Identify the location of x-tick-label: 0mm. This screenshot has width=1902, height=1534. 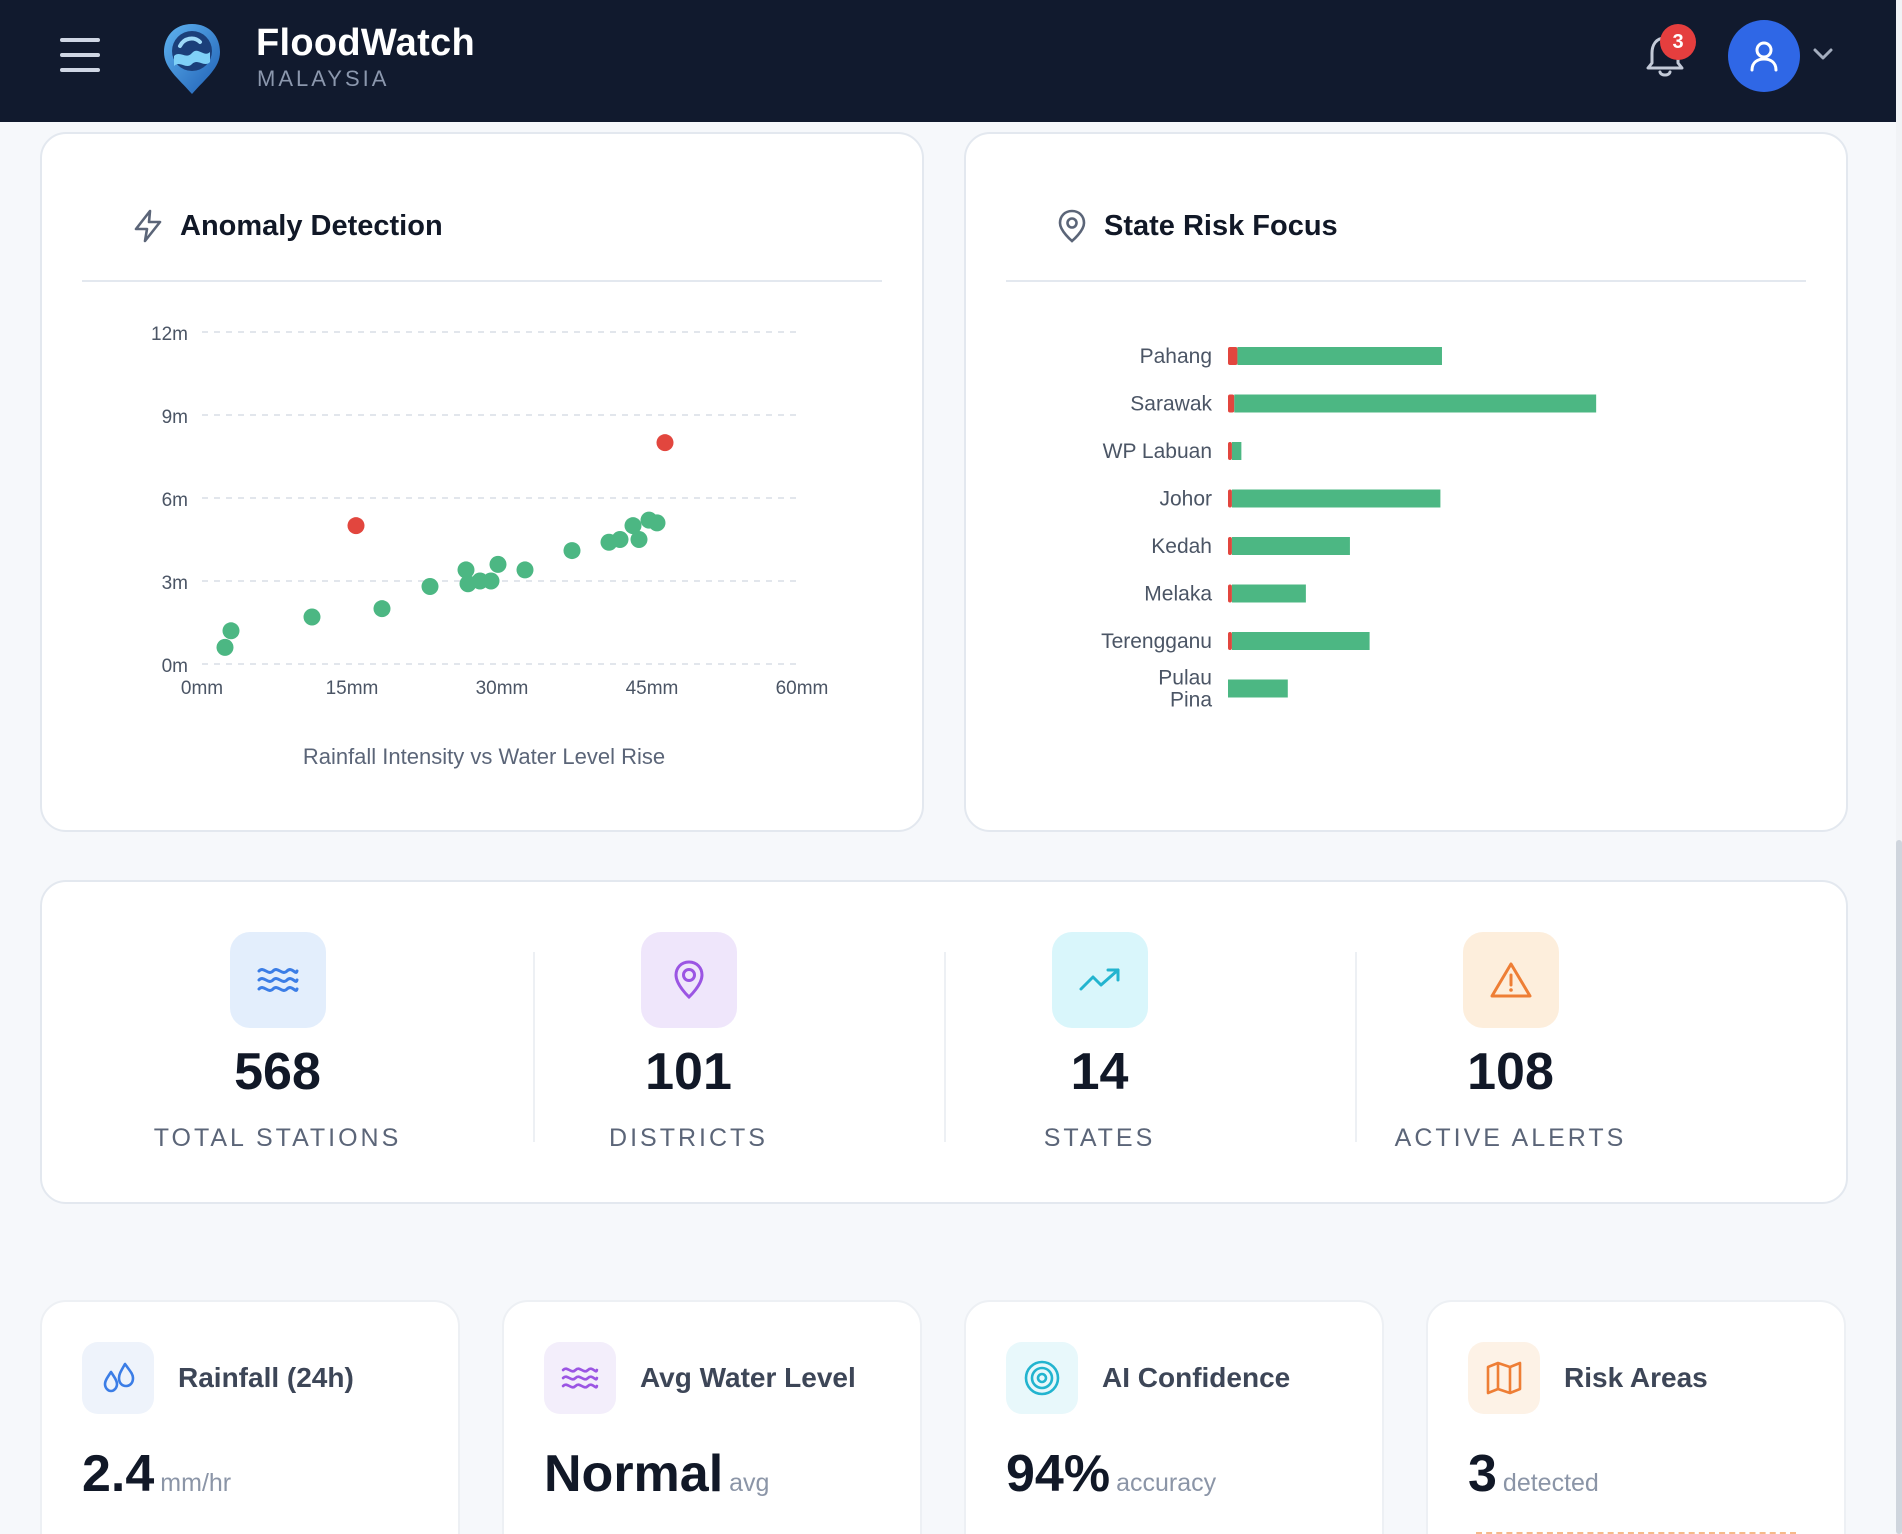
(202, 688).